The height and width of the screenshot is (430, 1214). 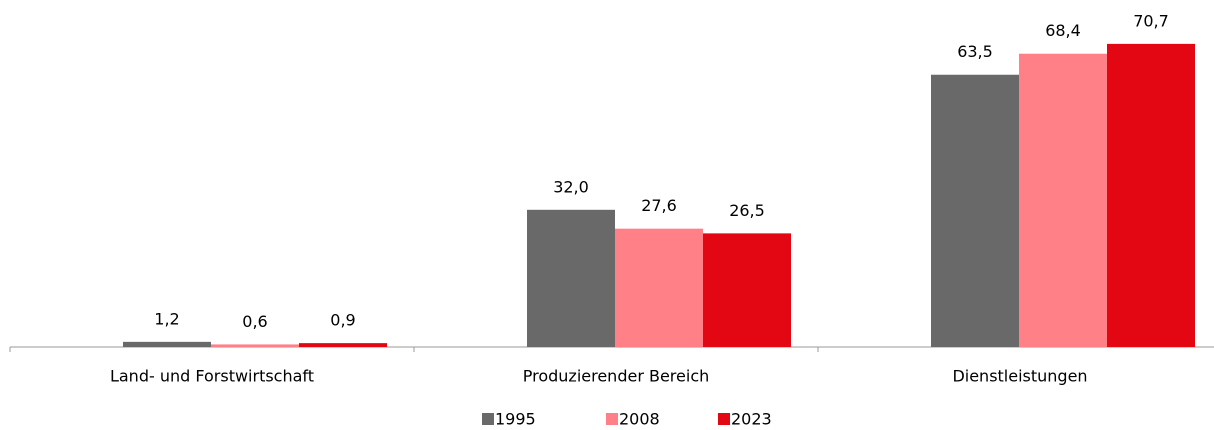 I want to click on data-label: 70,7, so click(x=1151, y=20).